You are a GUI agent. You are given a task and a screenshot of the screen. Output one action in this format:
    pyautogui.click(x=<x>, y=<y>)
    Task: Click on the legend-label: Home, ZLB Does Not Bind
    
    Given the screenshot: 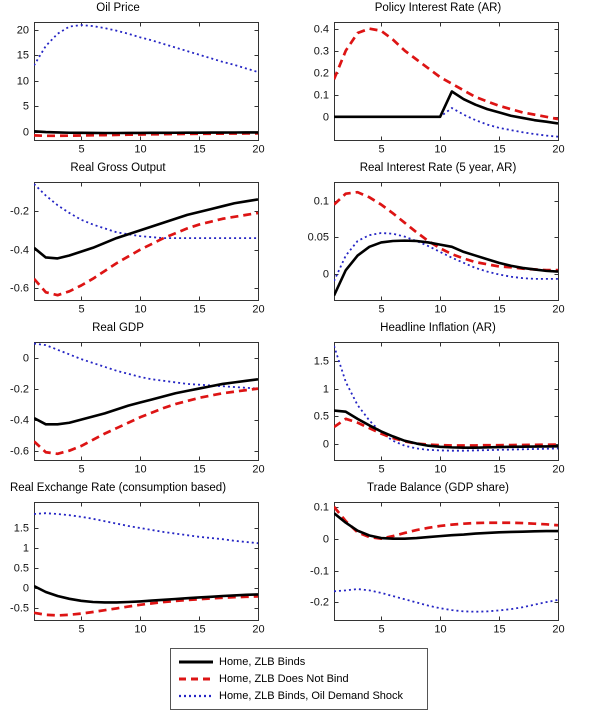 What is the action you would take?
    pyautogui.click(x=284, y=678)
    